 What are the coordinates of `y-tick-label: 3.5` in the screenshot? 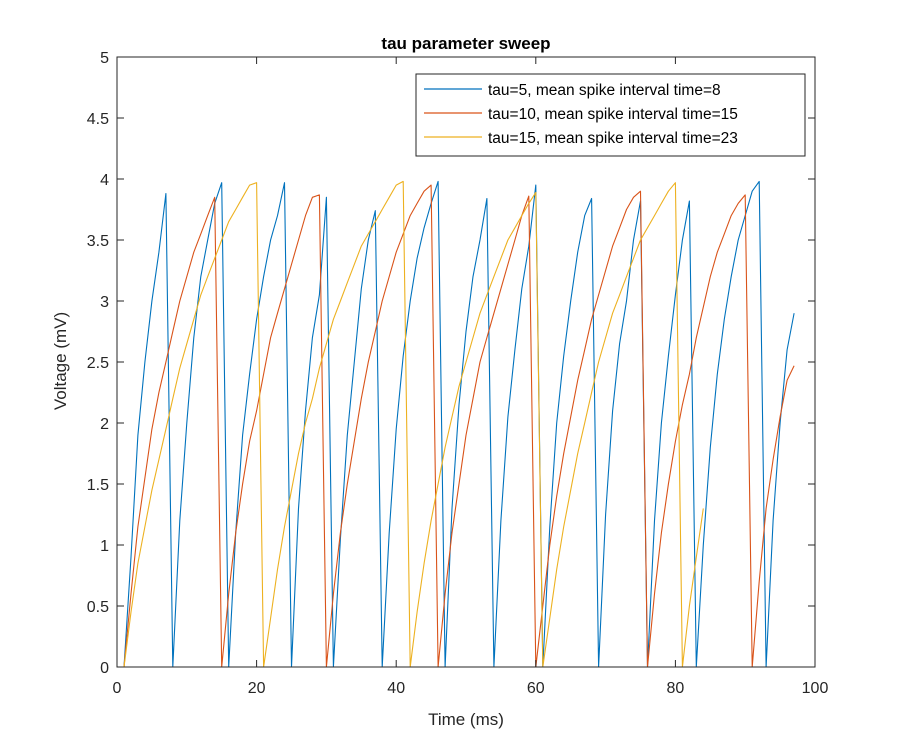 It's located at (98, 241).